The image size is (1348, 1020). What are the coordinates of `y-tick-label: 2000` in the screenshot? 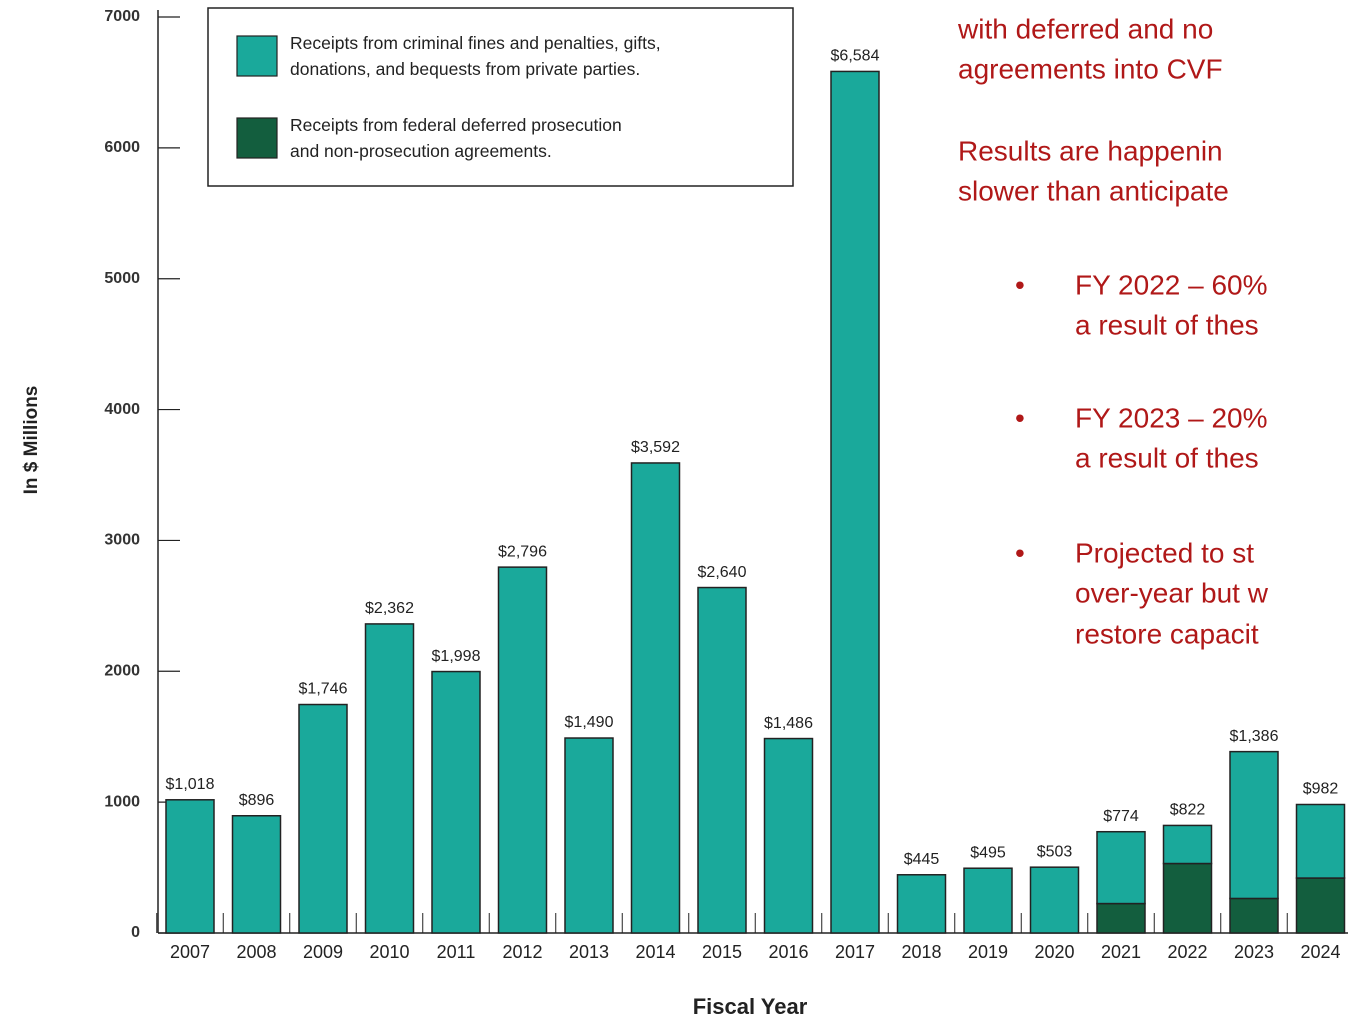 It's located at (122, 671).